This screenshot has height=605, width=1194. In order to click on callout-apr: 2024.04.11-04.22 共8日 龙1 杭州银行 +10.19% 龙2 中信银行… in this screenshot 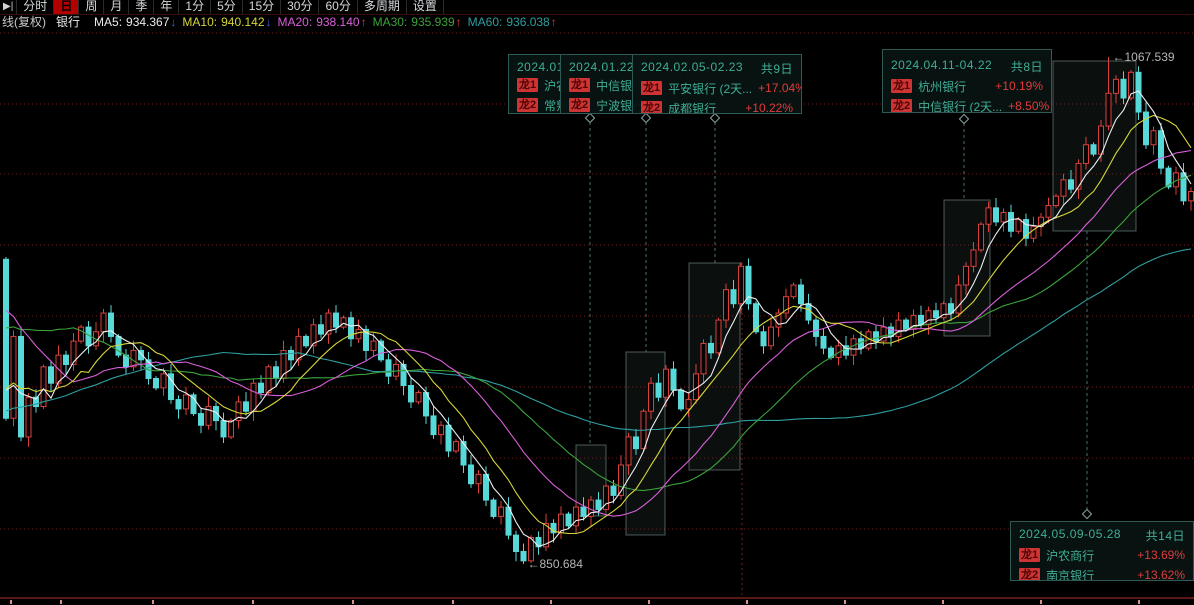, I will do `click(967, 81)`.